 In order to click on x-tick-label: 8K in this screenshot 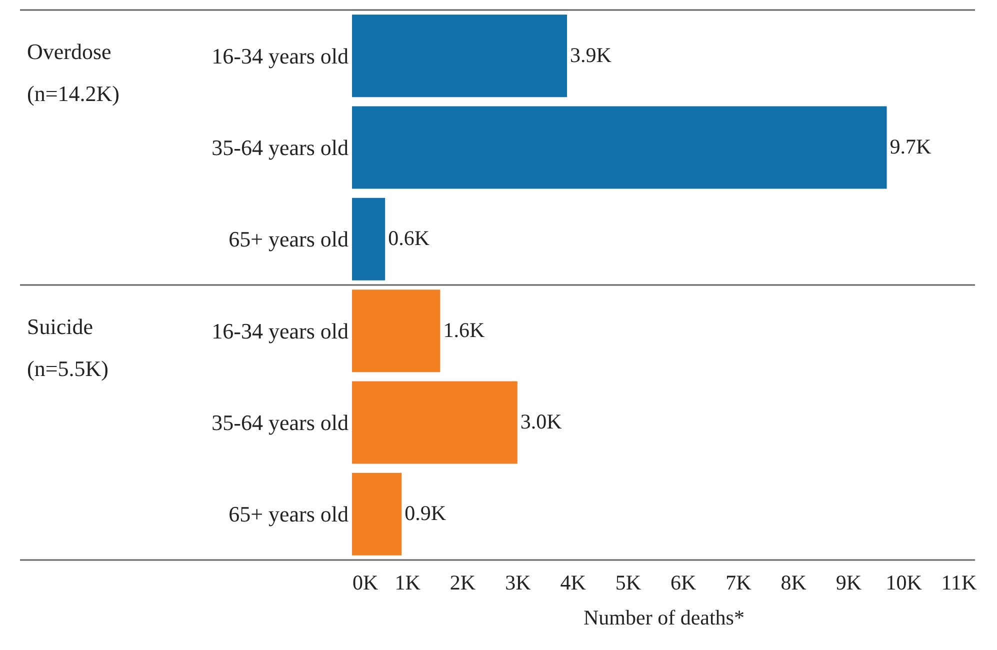, I will do `click(793, 582)`.